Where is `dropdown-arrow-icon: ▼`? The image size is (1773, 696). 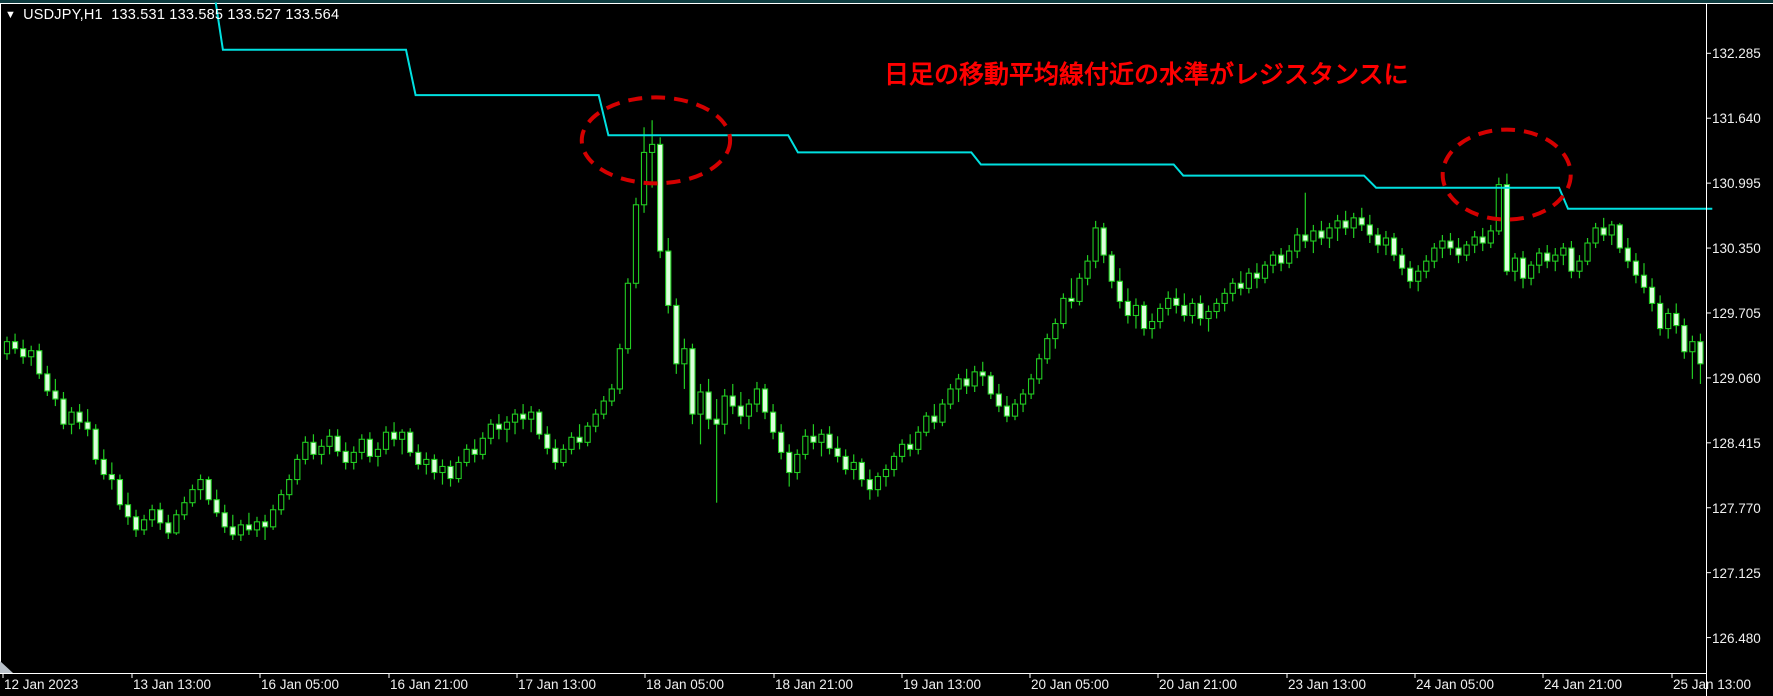 dropdown-arrow-icon: ▼ is located at coordinates (11, 15).